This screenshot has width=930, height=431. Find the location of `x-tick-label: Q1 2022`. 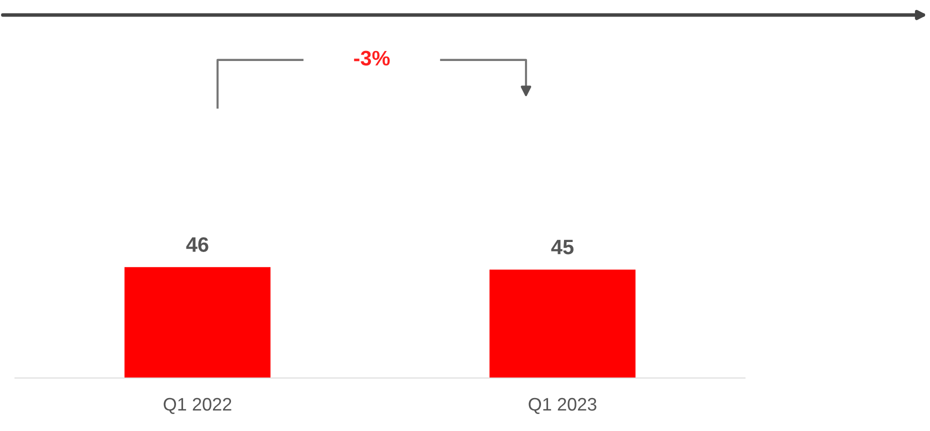

x-tick-label: Q1 2022 is located at coordinates (198, 406).